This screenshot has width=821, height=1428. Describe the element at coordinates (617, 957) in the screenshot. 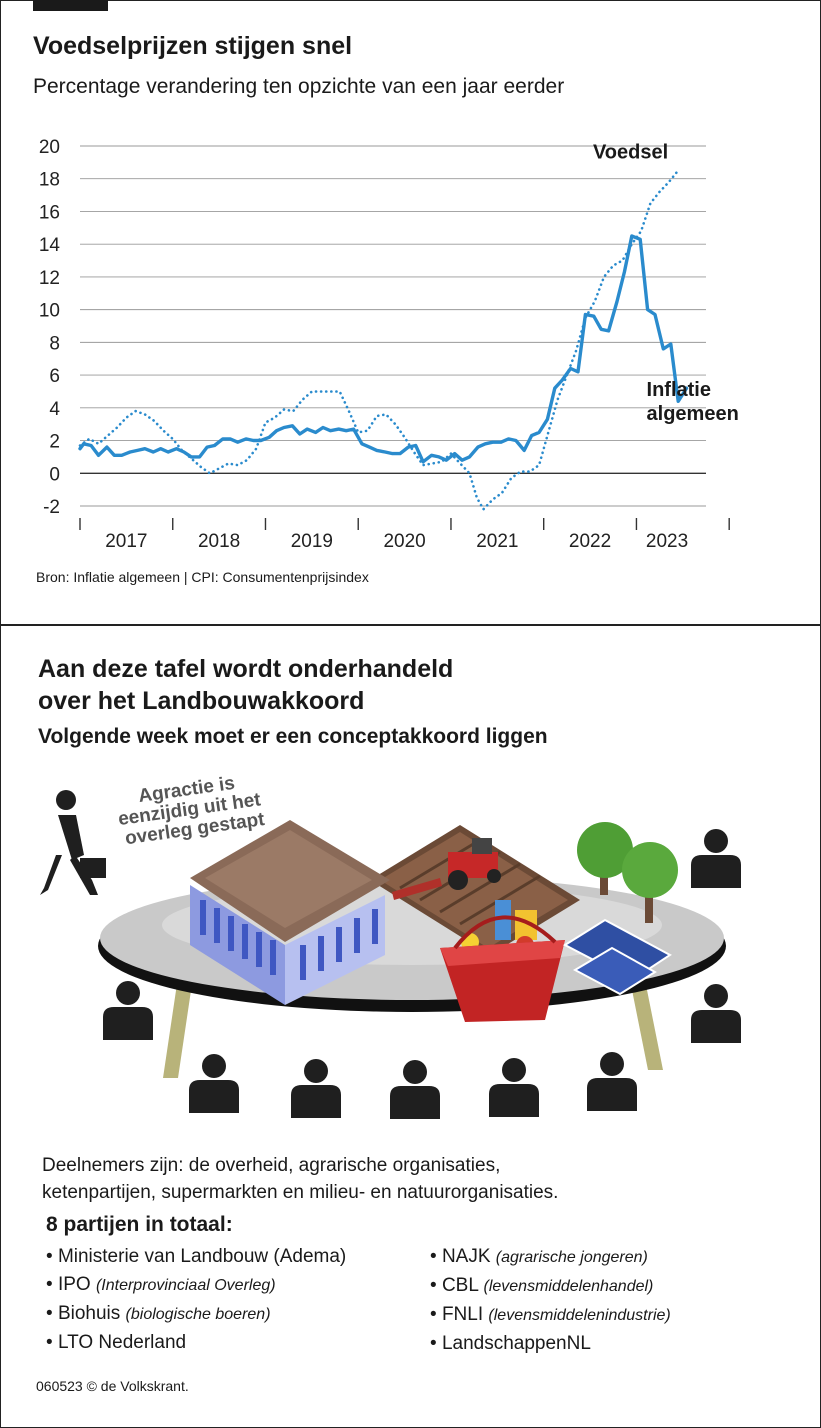

I see `solar-panels-icon` at that location.